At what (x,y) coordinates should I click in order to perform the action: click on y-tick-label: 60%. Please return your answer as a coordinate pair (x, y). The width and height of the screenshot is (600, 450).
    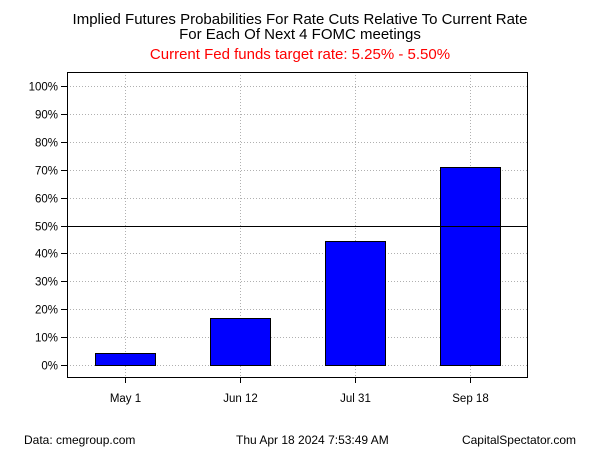
    Looking at the image, I should click on (46, 200).